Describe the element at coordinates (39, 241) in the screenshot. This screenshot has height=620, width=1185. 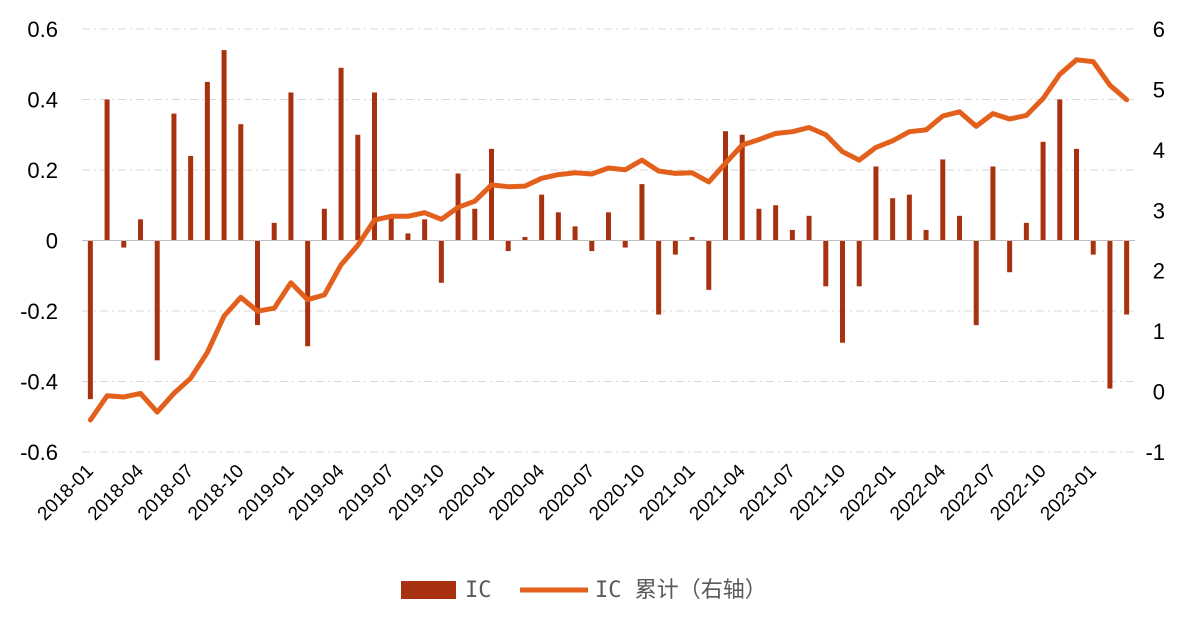
I see `left-axis-ticks: 0.6 0.4 0.2 0 -0.2 -0.4 -0.6` at that location.